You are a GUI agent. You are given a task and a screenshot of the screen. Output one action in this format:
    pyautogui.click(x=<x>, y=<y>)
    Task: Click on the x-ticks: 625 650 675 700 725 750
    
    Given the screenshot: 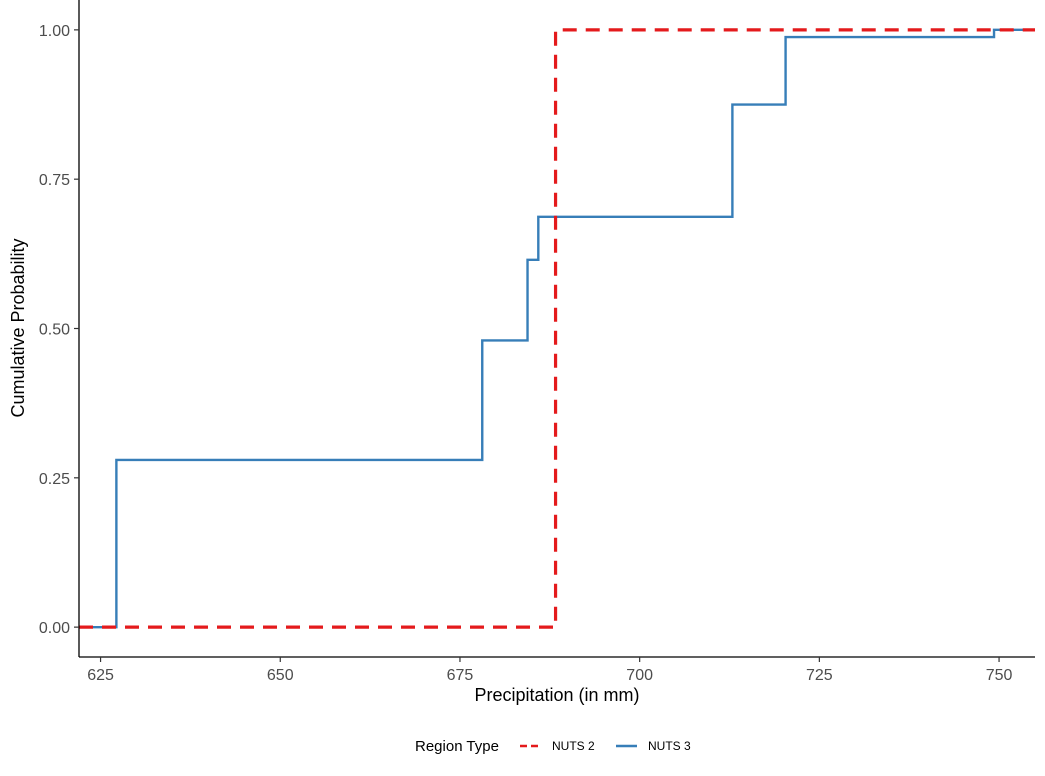 What is the action you would take?
    pyautogui.click(x=550, y=670)
    